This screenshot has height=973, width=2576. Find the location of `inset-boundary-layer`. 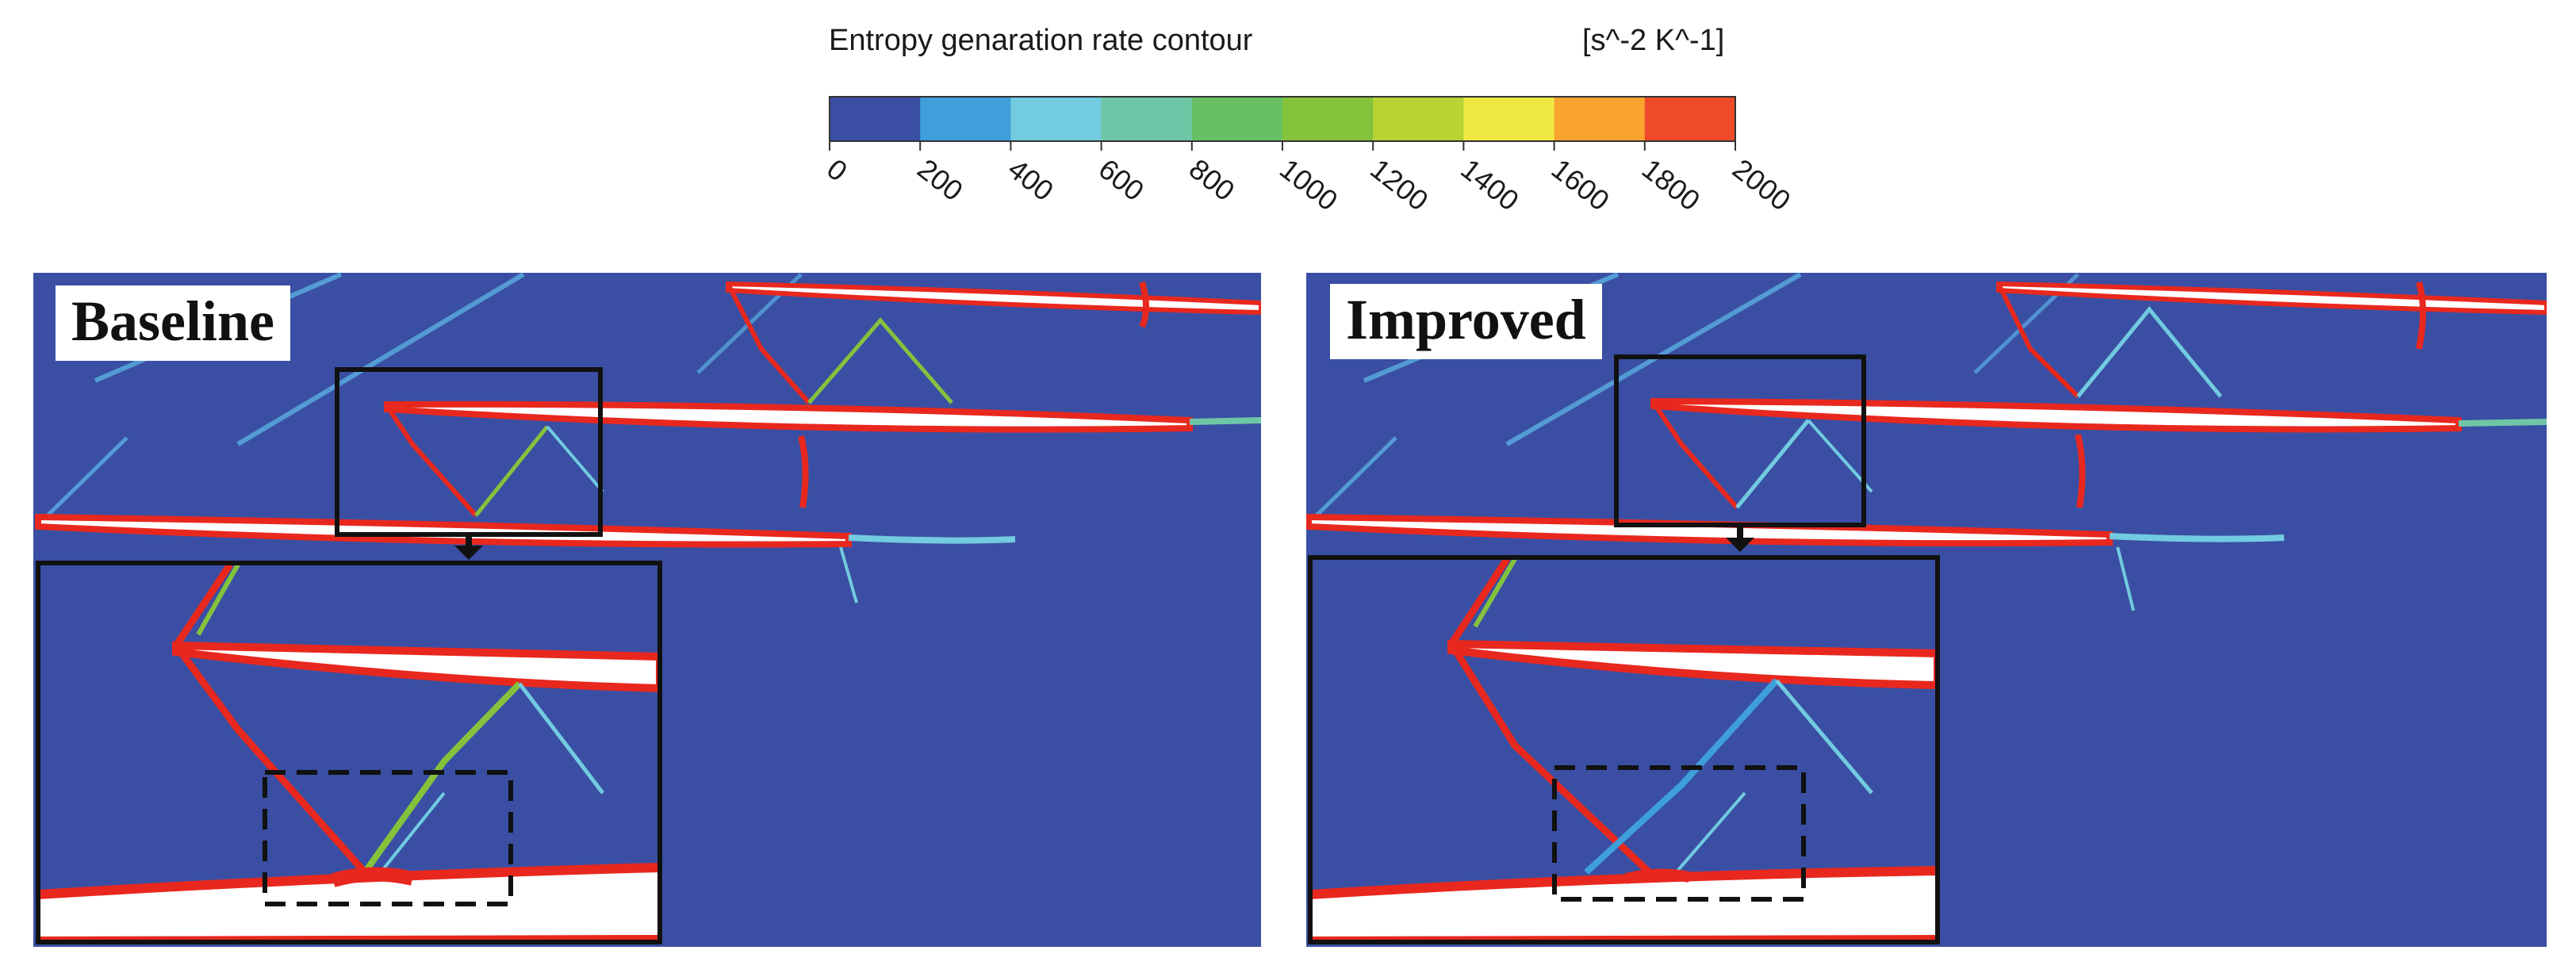

inset-boundary-layer is located at coordinates (1624, 883).